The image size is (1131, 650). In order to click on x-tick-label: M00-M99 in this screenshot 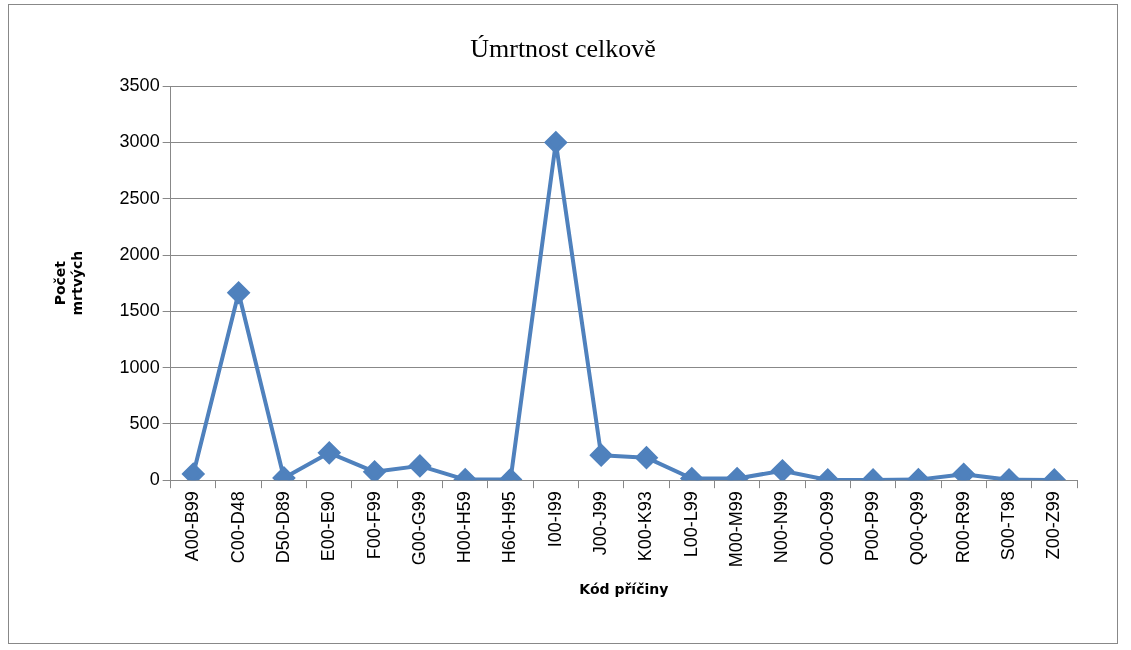, I will do `click(736, 529)`.